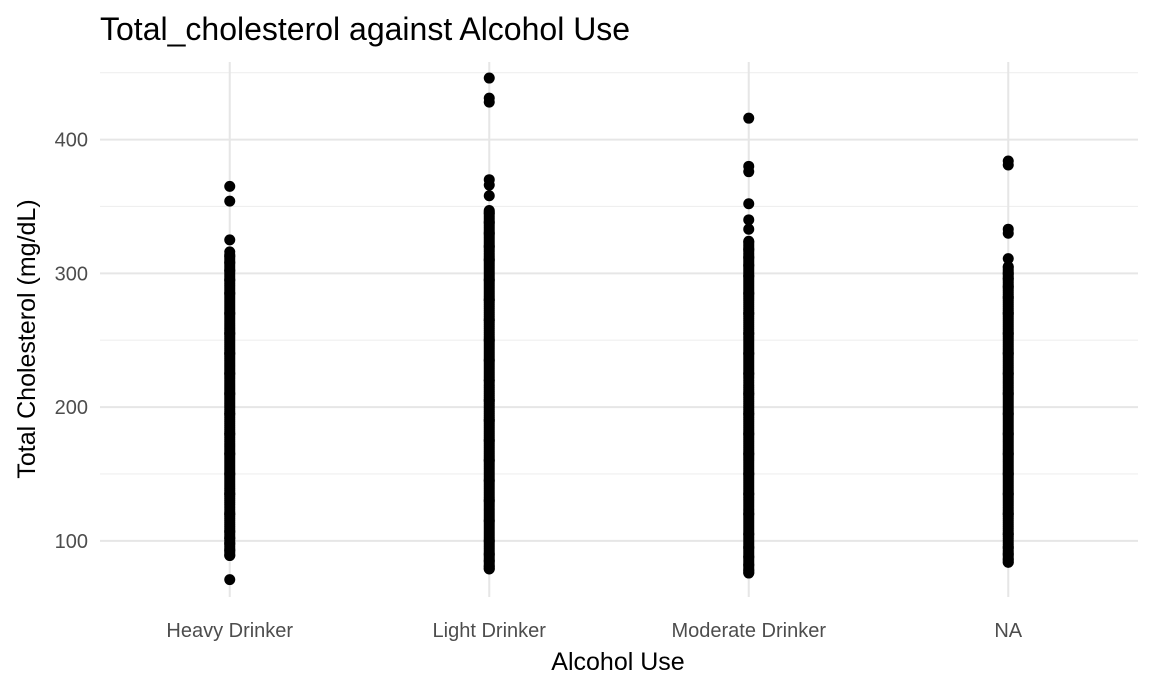  I want to click on y-axis-title: Total Cholesterol (mg/dL), so click(27, 338).